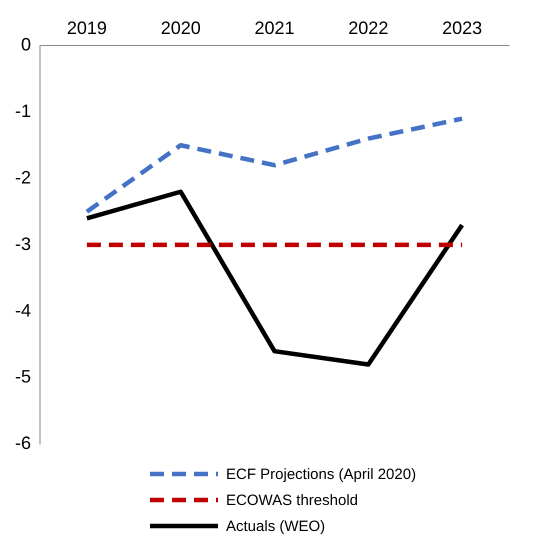 The width and height of the screenshot is (533, 542). I want to click on line-series, so click(274, 165).